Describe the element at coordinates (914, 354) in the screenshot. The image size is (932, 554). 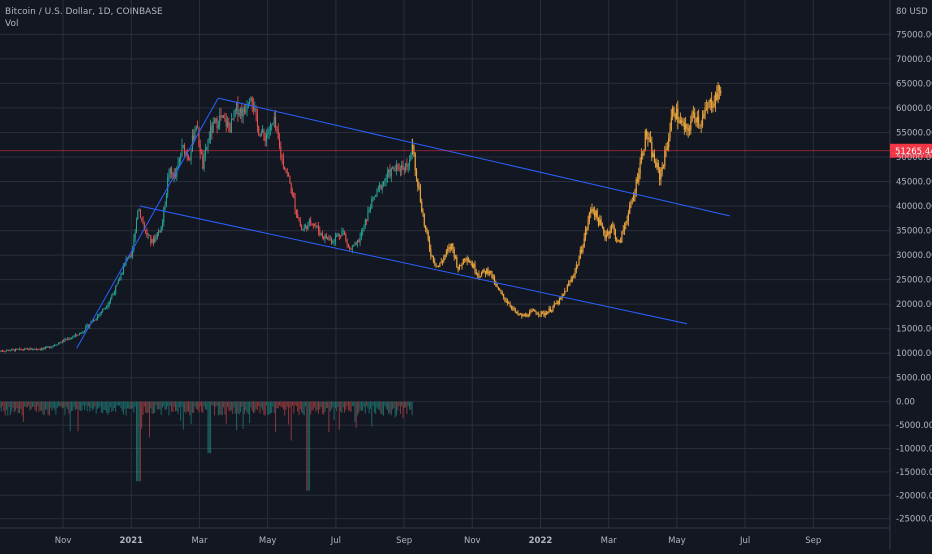
I see `price-tick-label: 10000.00` at that location.